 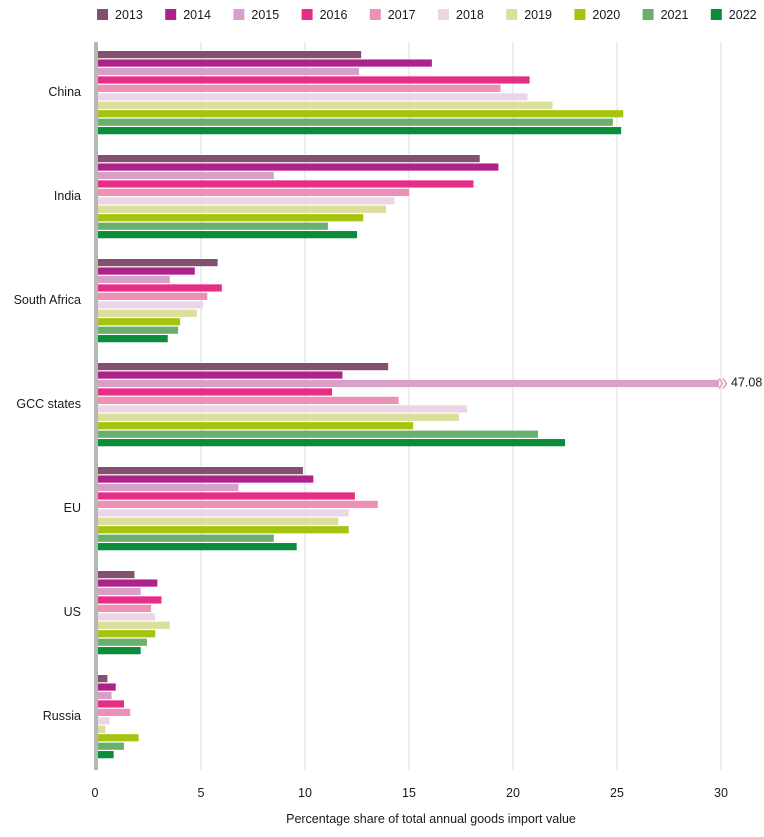 I want to click on bar-south-africa-2015, so click(x=133, y=279).